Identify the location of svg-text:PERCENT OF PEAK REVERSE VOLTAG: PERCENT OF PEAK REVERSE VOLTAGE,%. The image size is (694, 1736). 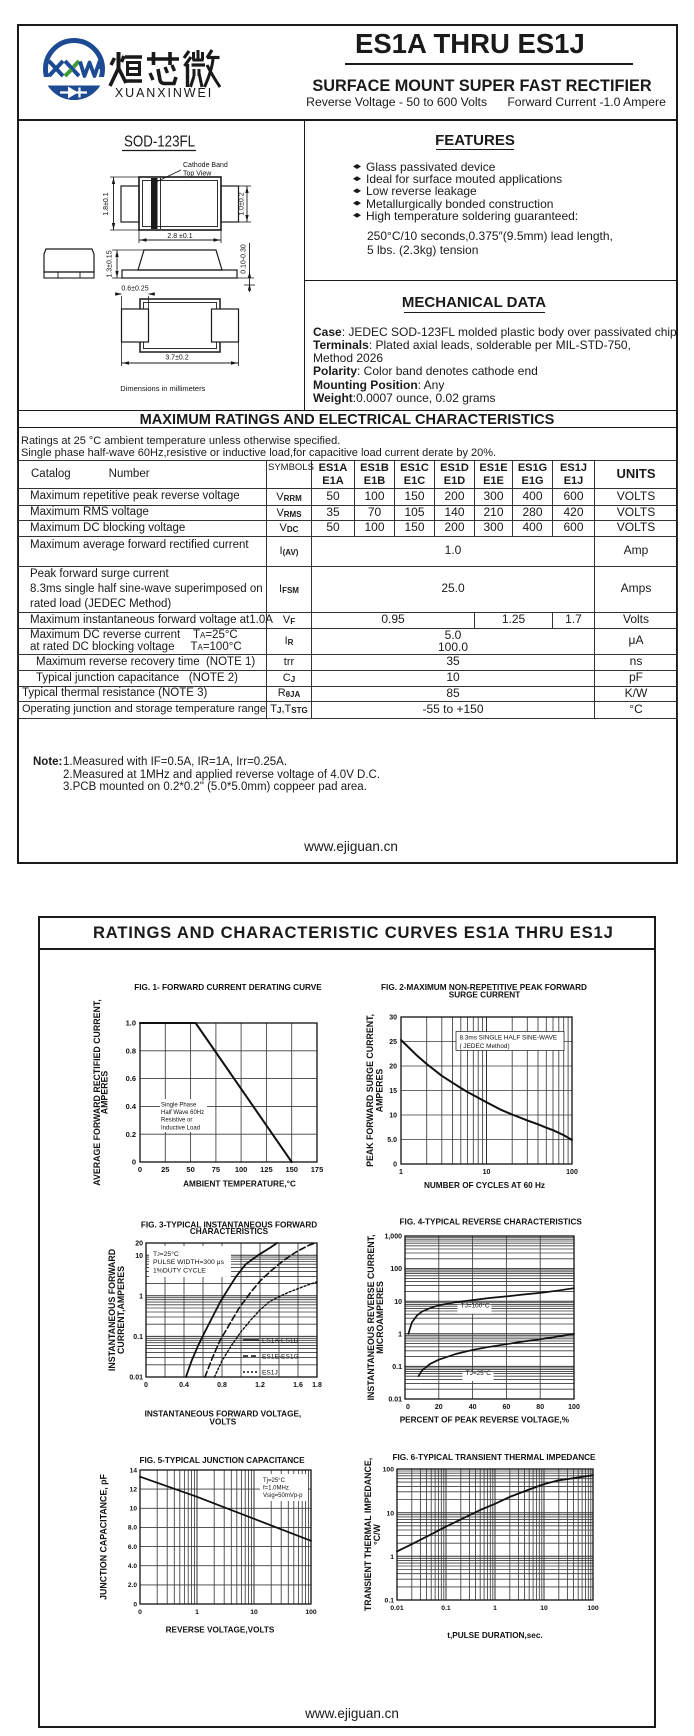
(485, 1420).